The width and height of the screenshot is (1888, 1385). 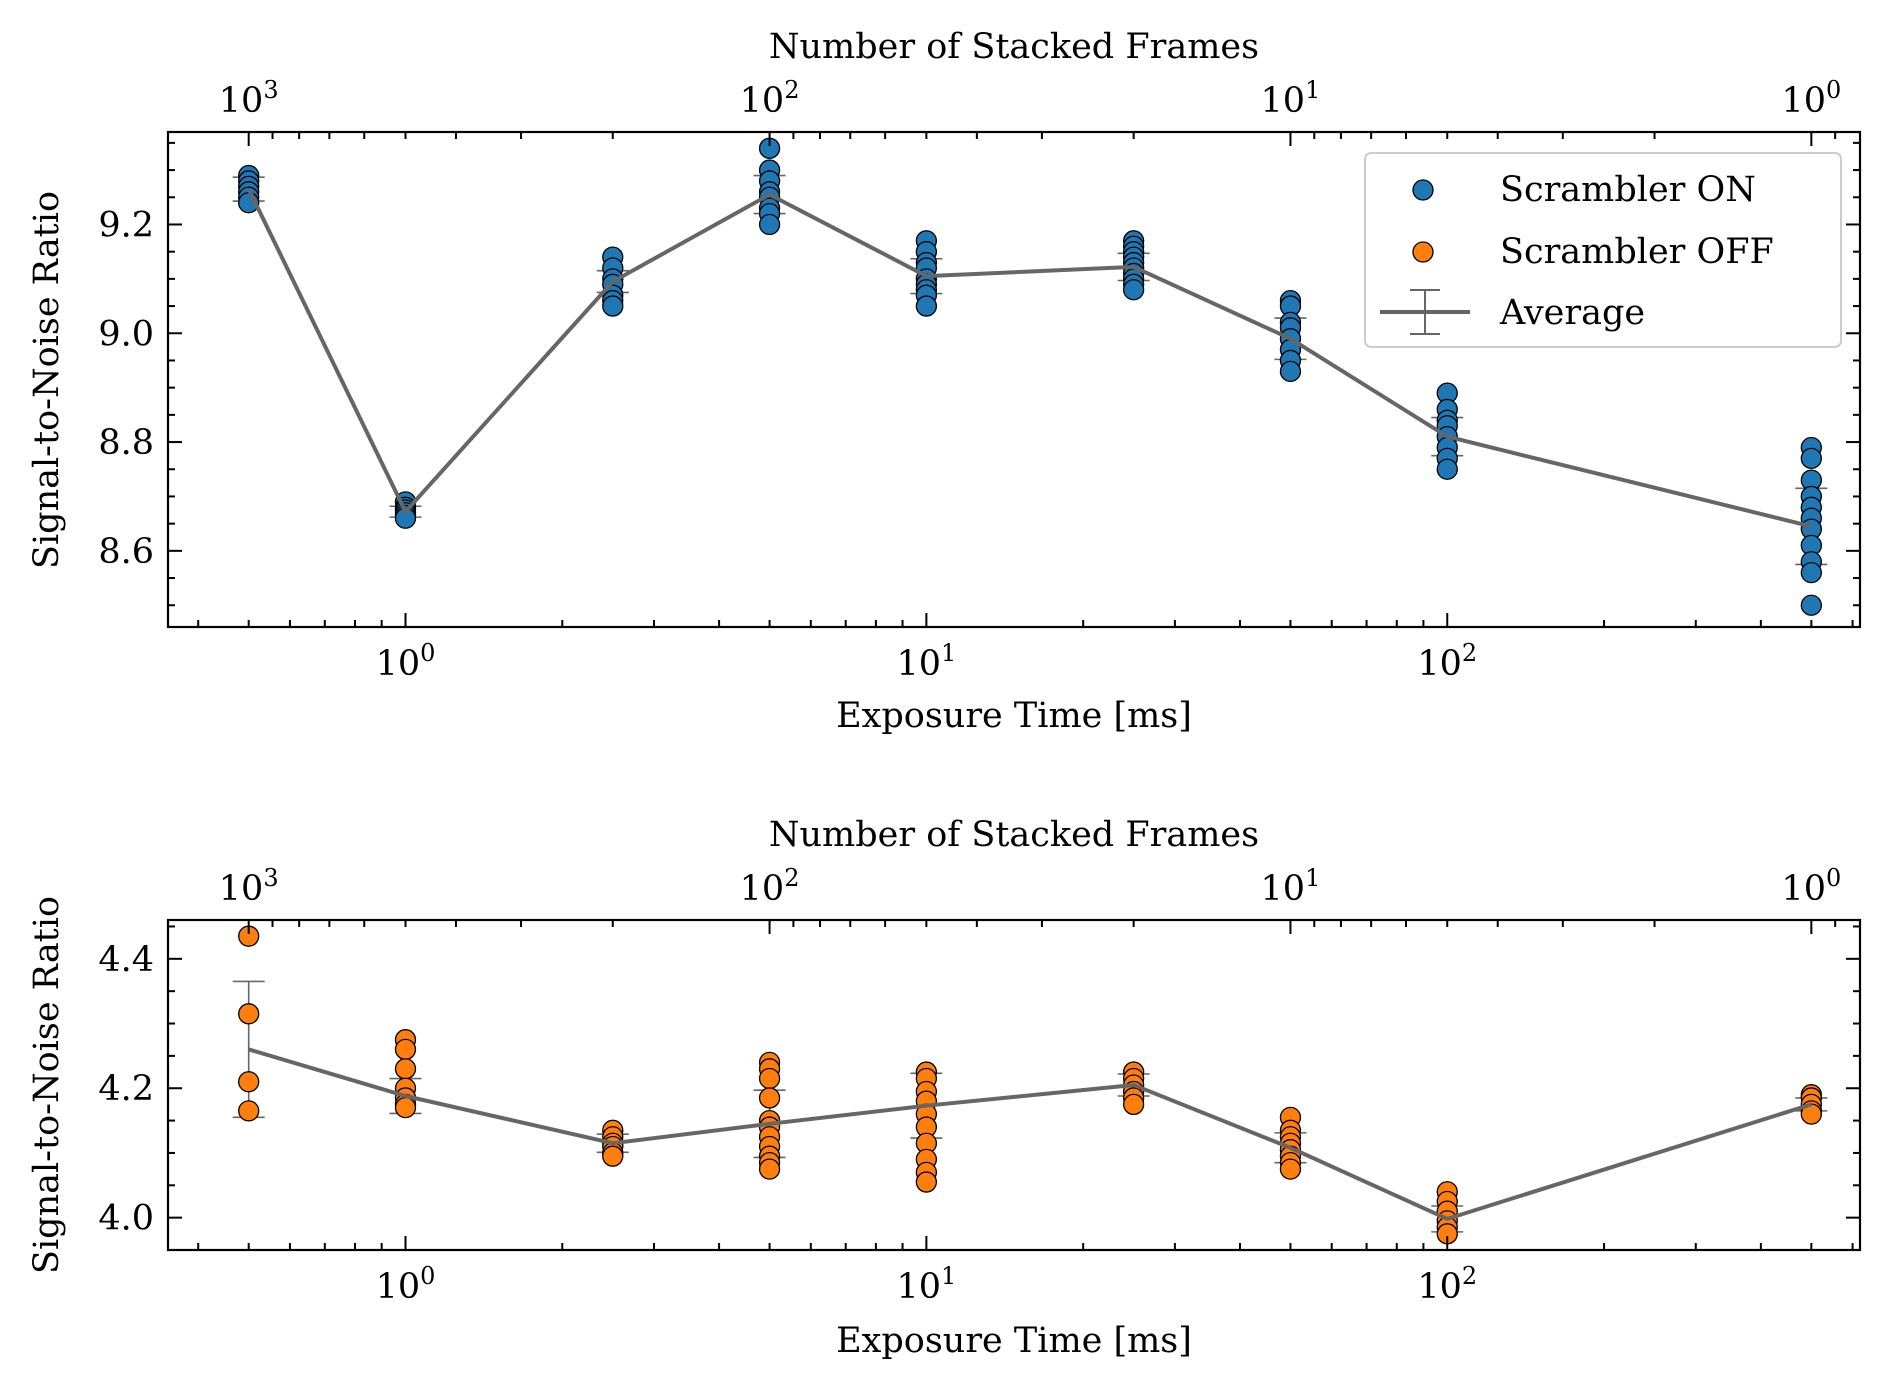 What do you see at coordinates (1014, 835) in the screenshot?
I see `top-axis-label-bottom: Number of Stacked Frames` at bounding box center [1014, 835].